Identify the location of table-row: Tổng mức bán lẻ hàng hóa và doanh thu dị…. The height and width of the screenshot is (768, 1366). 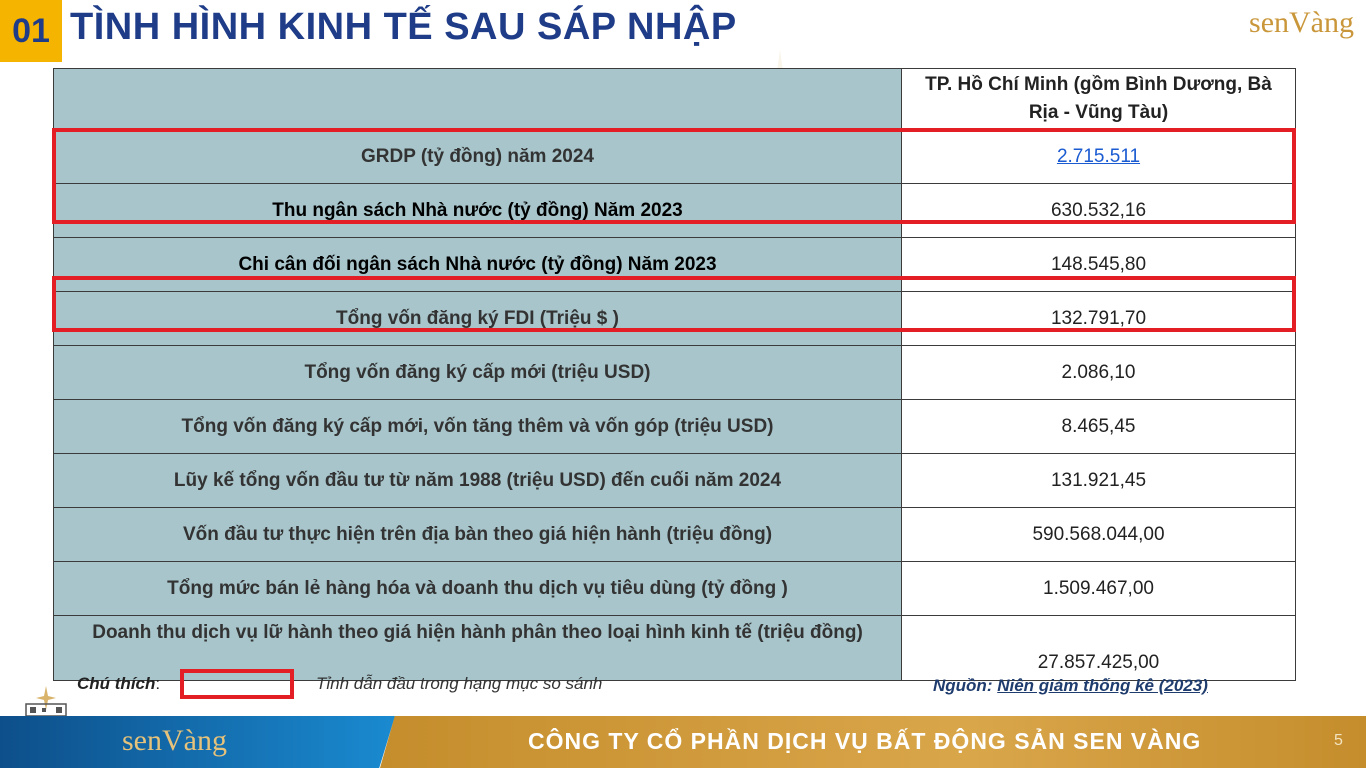
(674, 588).